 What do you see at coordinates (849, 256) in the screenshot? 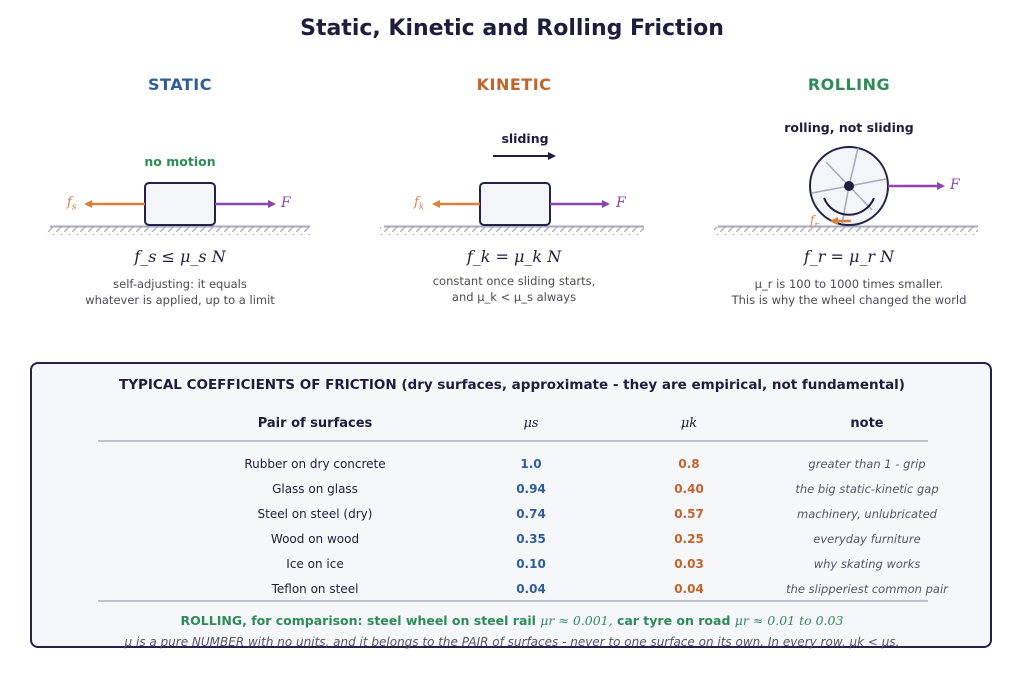
I see `rolling-formula: f_r = μ_r N` at bounding box center [849, 256].